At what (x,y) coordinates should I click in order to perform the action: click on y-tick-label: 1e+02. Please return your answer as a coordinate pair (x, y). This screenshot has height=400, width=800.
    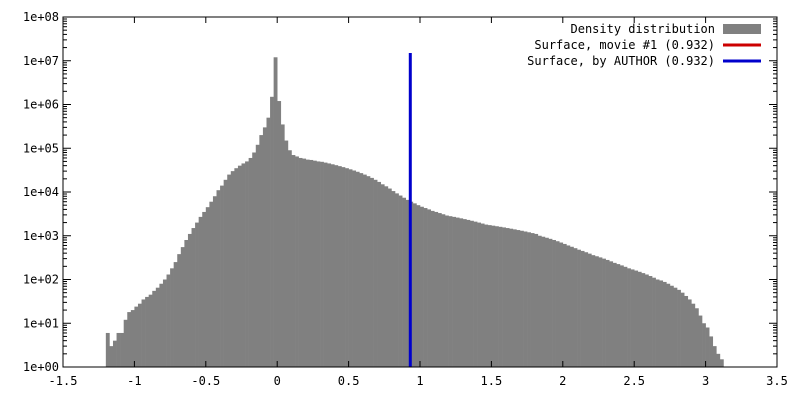
    Looking at the image, I should click on (41, 280).